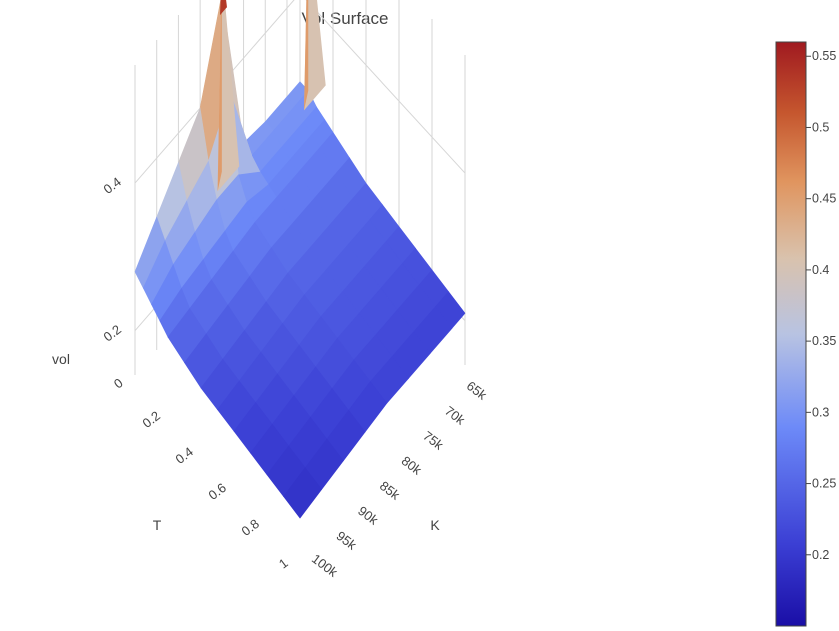 This screenshot has width=839, height=631. Describe the element at coordinates (791, 334) in the screenshot. I see `colorbar-gradient` at that location.